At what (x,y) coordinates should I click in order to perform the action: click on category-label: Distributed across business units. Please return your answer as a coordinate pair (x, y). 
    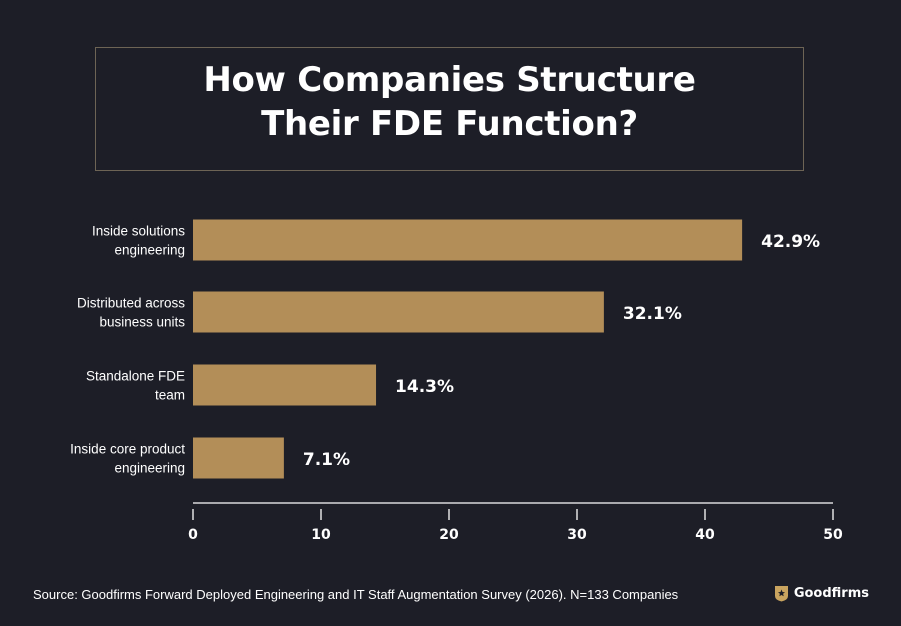
    Looking at the image, I should click on (131, 313).